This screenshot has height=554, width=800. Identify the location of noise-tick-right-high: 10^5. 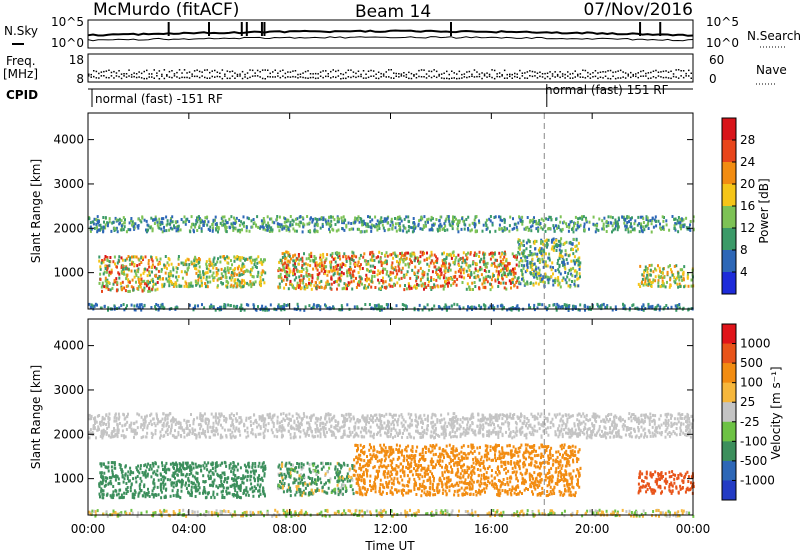
(722, 22).